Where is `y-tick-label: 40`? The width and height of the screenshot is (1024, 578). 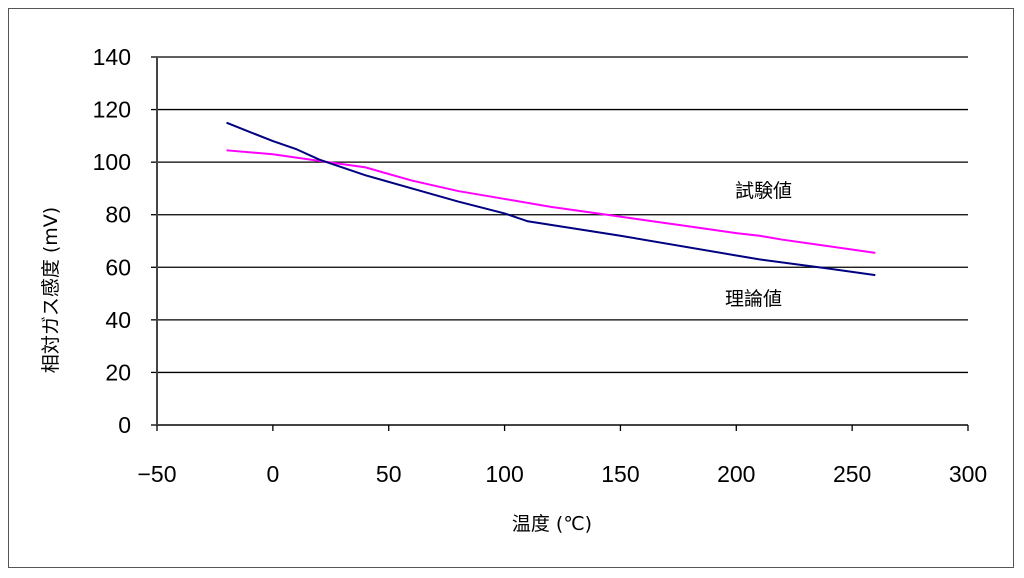
y-tick-label: 40 is located at coordinates (118, 320).